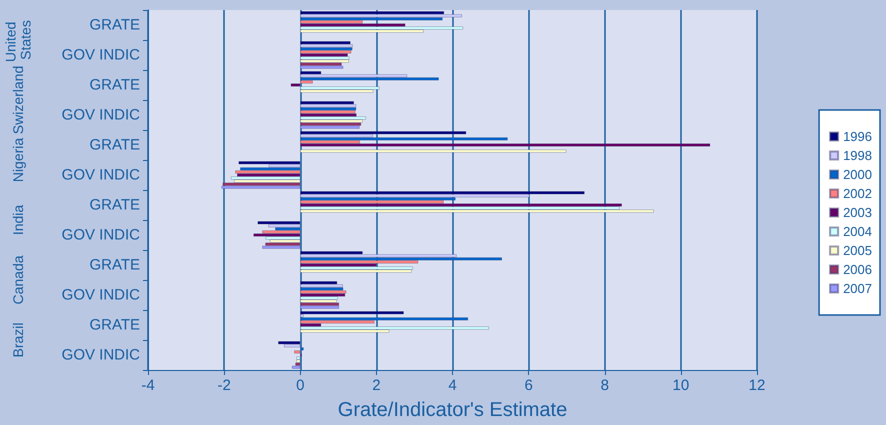 This screenshot has height=425, width=886. Describe the element at coordinates (681, 385) in the screenshot. I see `x-tick-label: 10` at that location.